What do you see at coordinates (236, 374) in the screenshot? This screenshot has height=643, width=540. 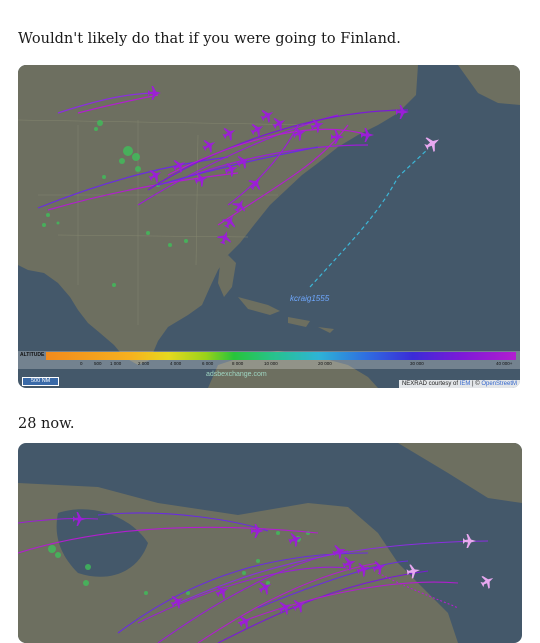 I see `adsb-watermark: adsbexchange.com` at bounding box center [236, 374].